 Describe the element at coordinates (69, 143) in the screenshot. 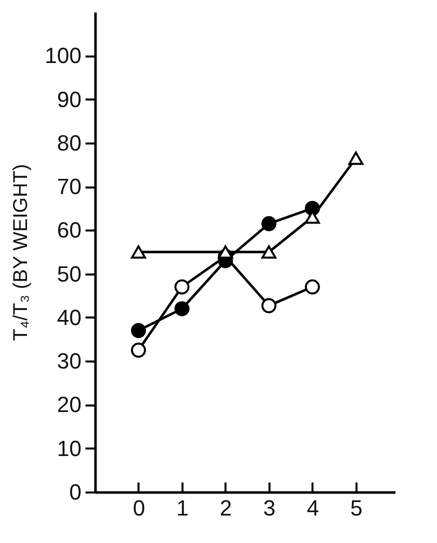

I see `y-tick-label: 80` at that location.